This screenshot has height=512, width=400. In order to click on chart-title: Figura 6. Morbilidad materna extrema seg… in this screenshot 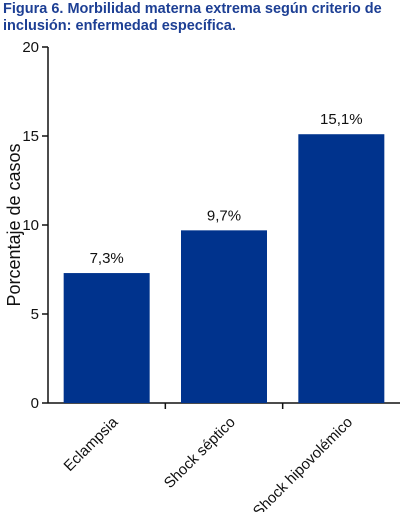, I will do `click(192, 17)`.